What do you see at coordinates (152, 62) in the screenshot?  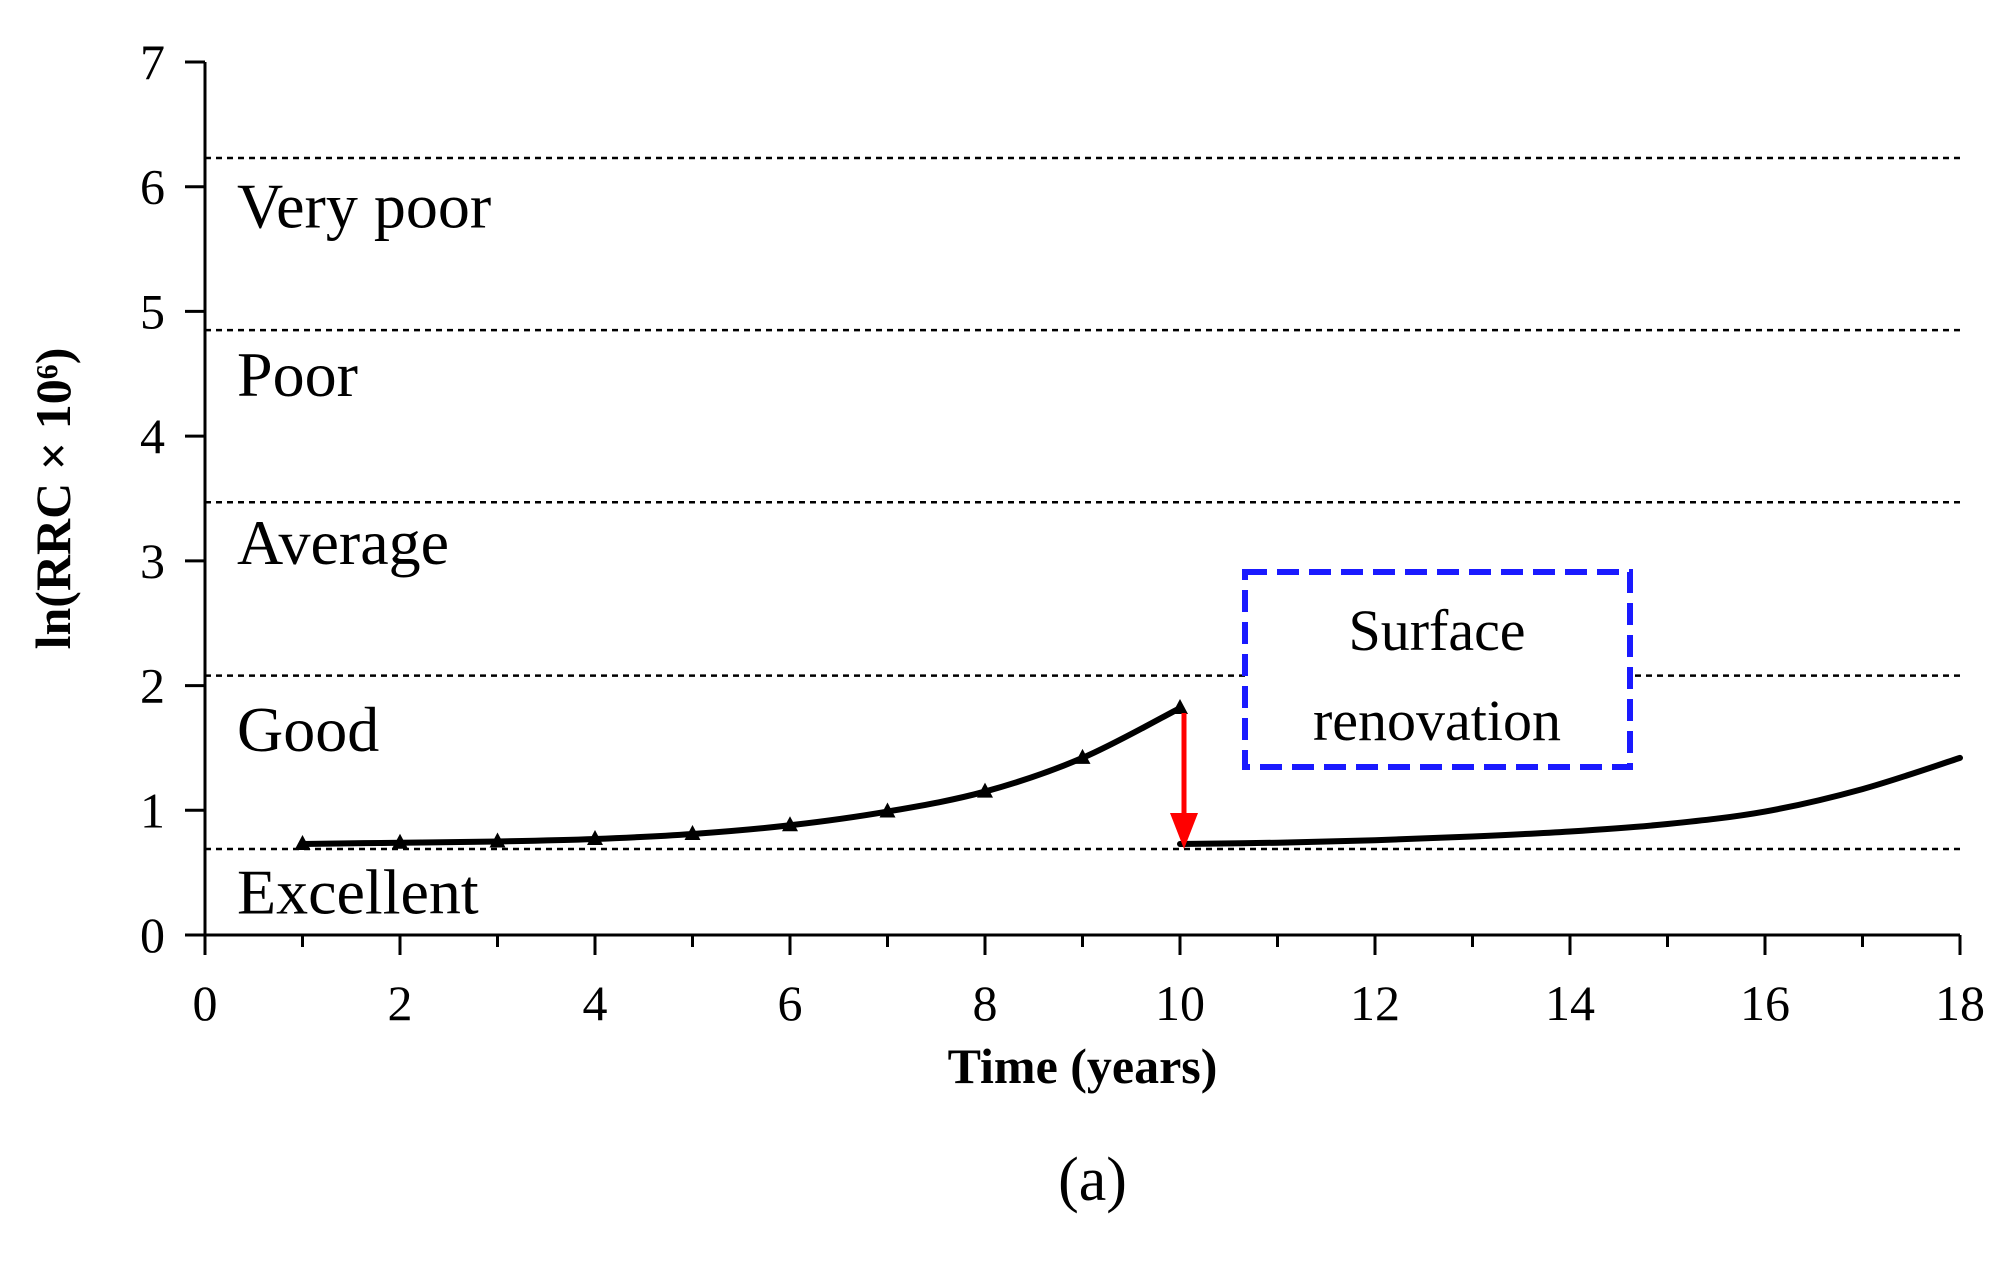 I see `y-tick-label: 7` at bounding box center [152, 62].